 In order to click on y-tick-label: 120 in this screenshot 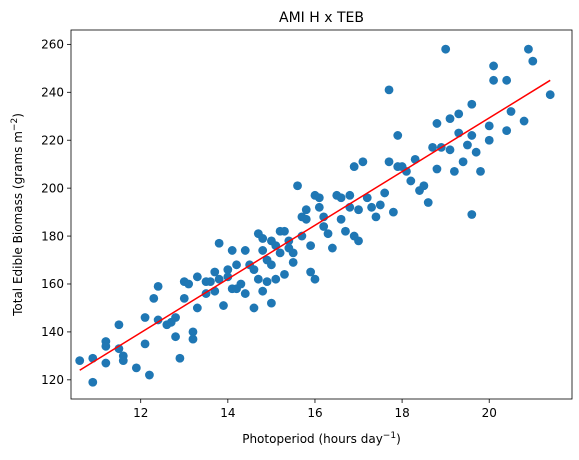, I will do `click(52, 380)`.